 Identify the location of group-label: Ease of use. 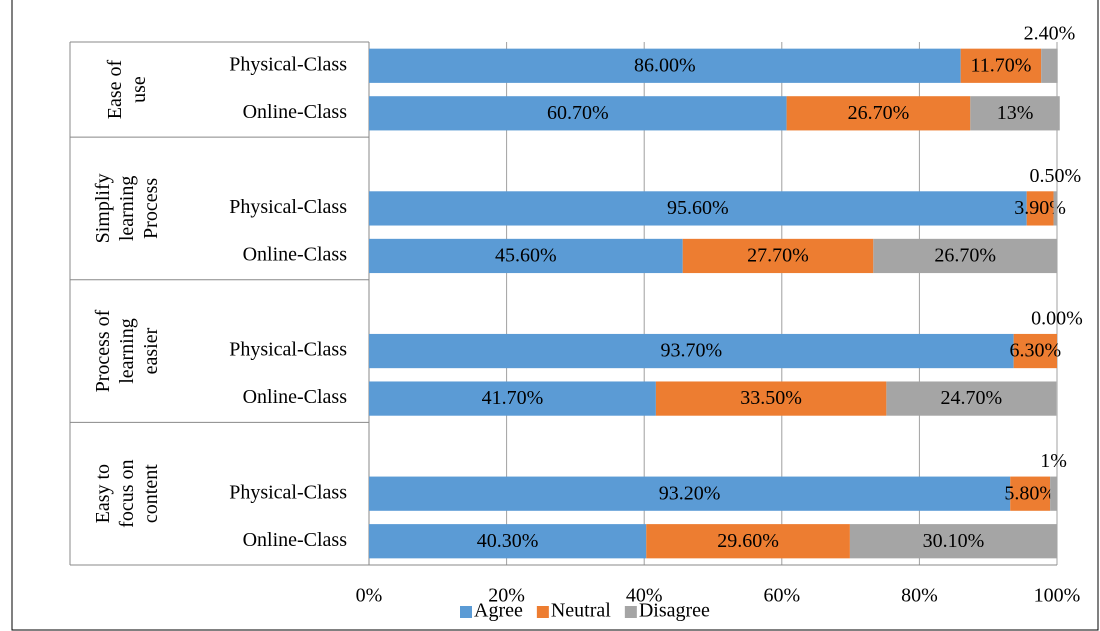
(127, 90).